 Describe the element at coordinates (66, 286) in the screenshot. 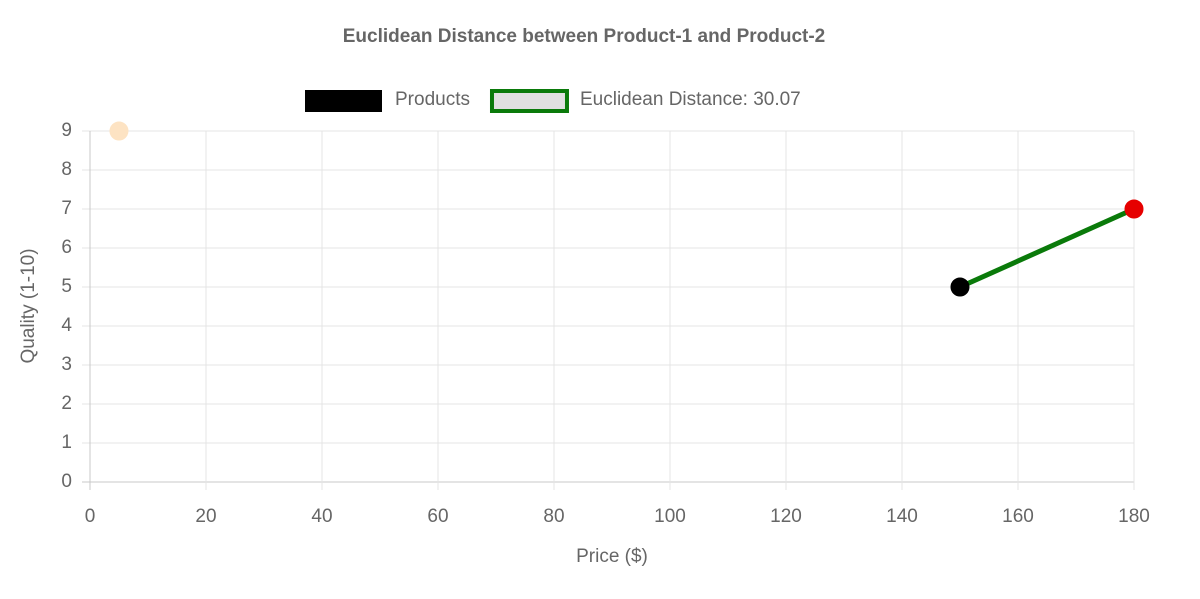

I see `y-tick-label: 5` at that location.